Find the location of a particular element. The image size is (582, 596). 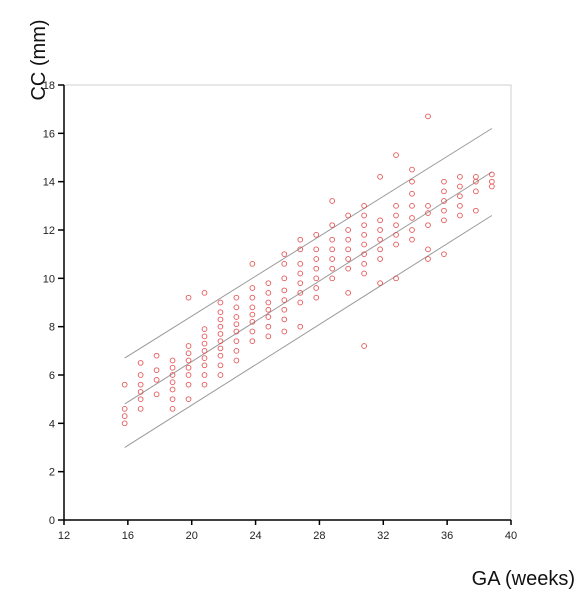

x-tick-label: 24 is located at coordinates (255, 536).